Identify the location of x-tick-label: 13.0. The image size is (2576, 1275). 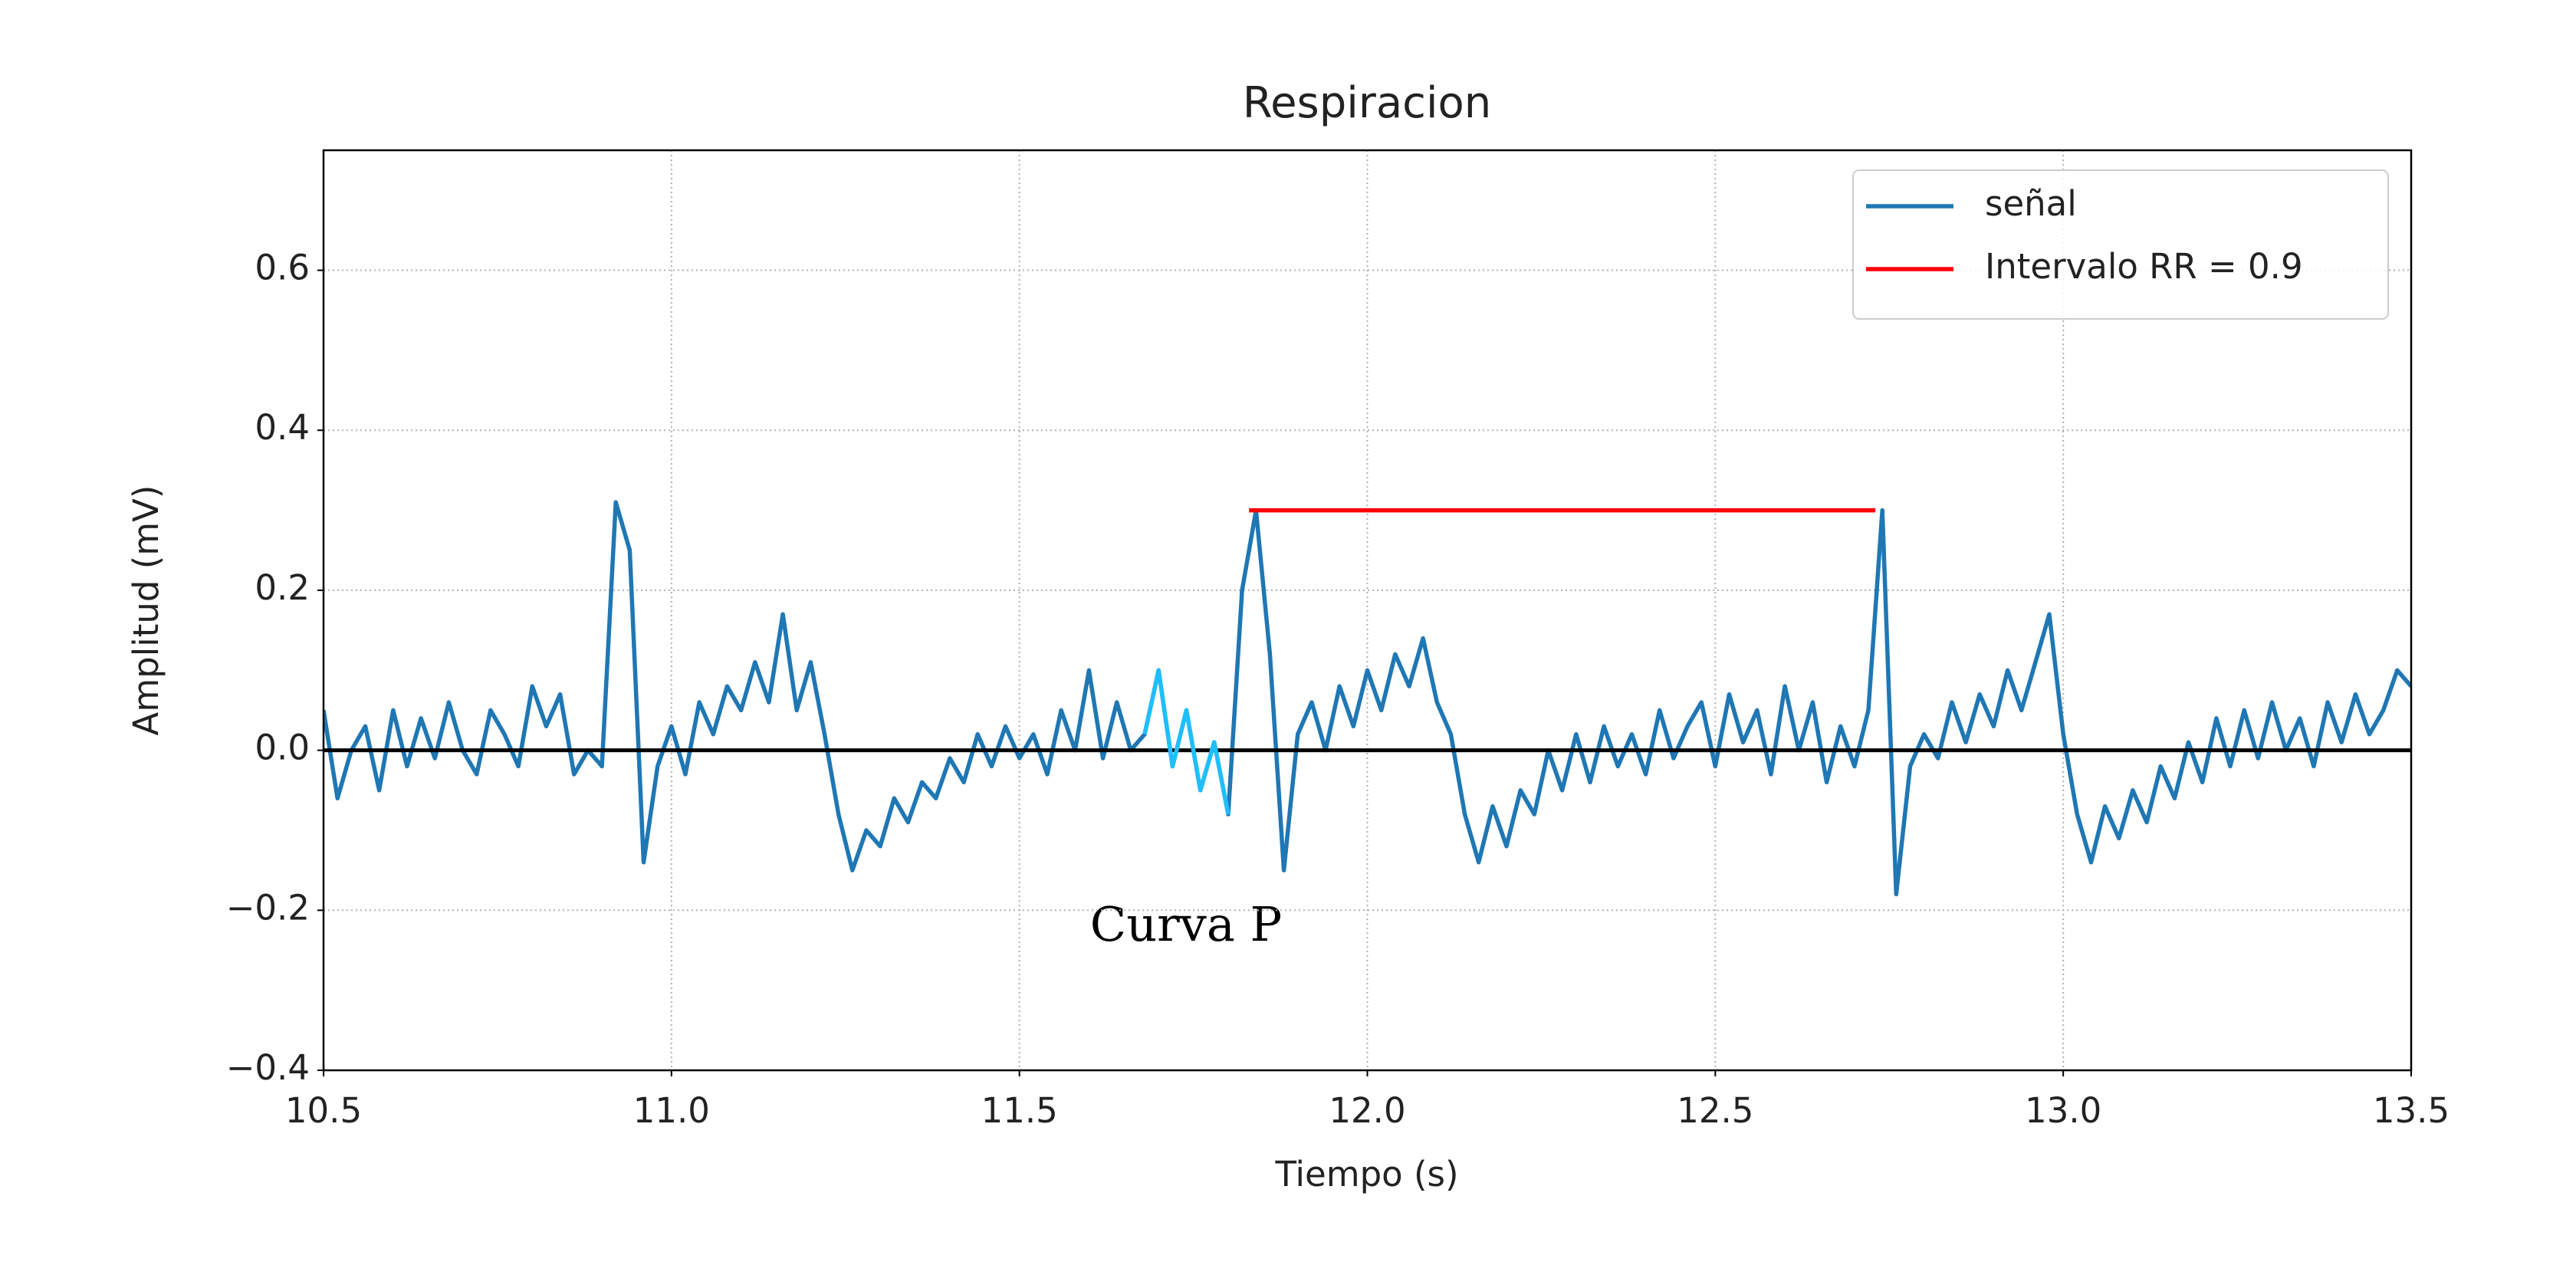
(2063, 1110).